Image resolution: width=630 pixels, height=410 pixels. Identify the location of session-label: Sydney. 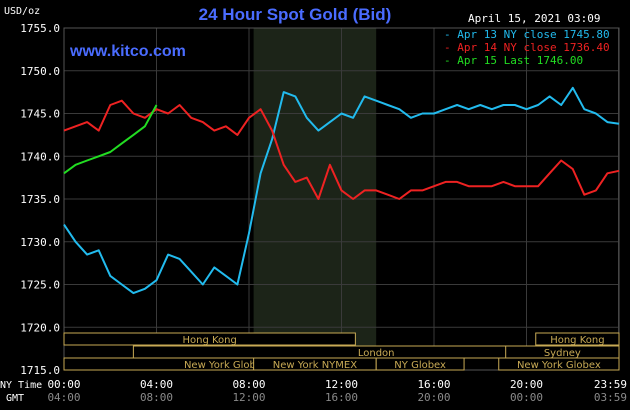
(562, 353).